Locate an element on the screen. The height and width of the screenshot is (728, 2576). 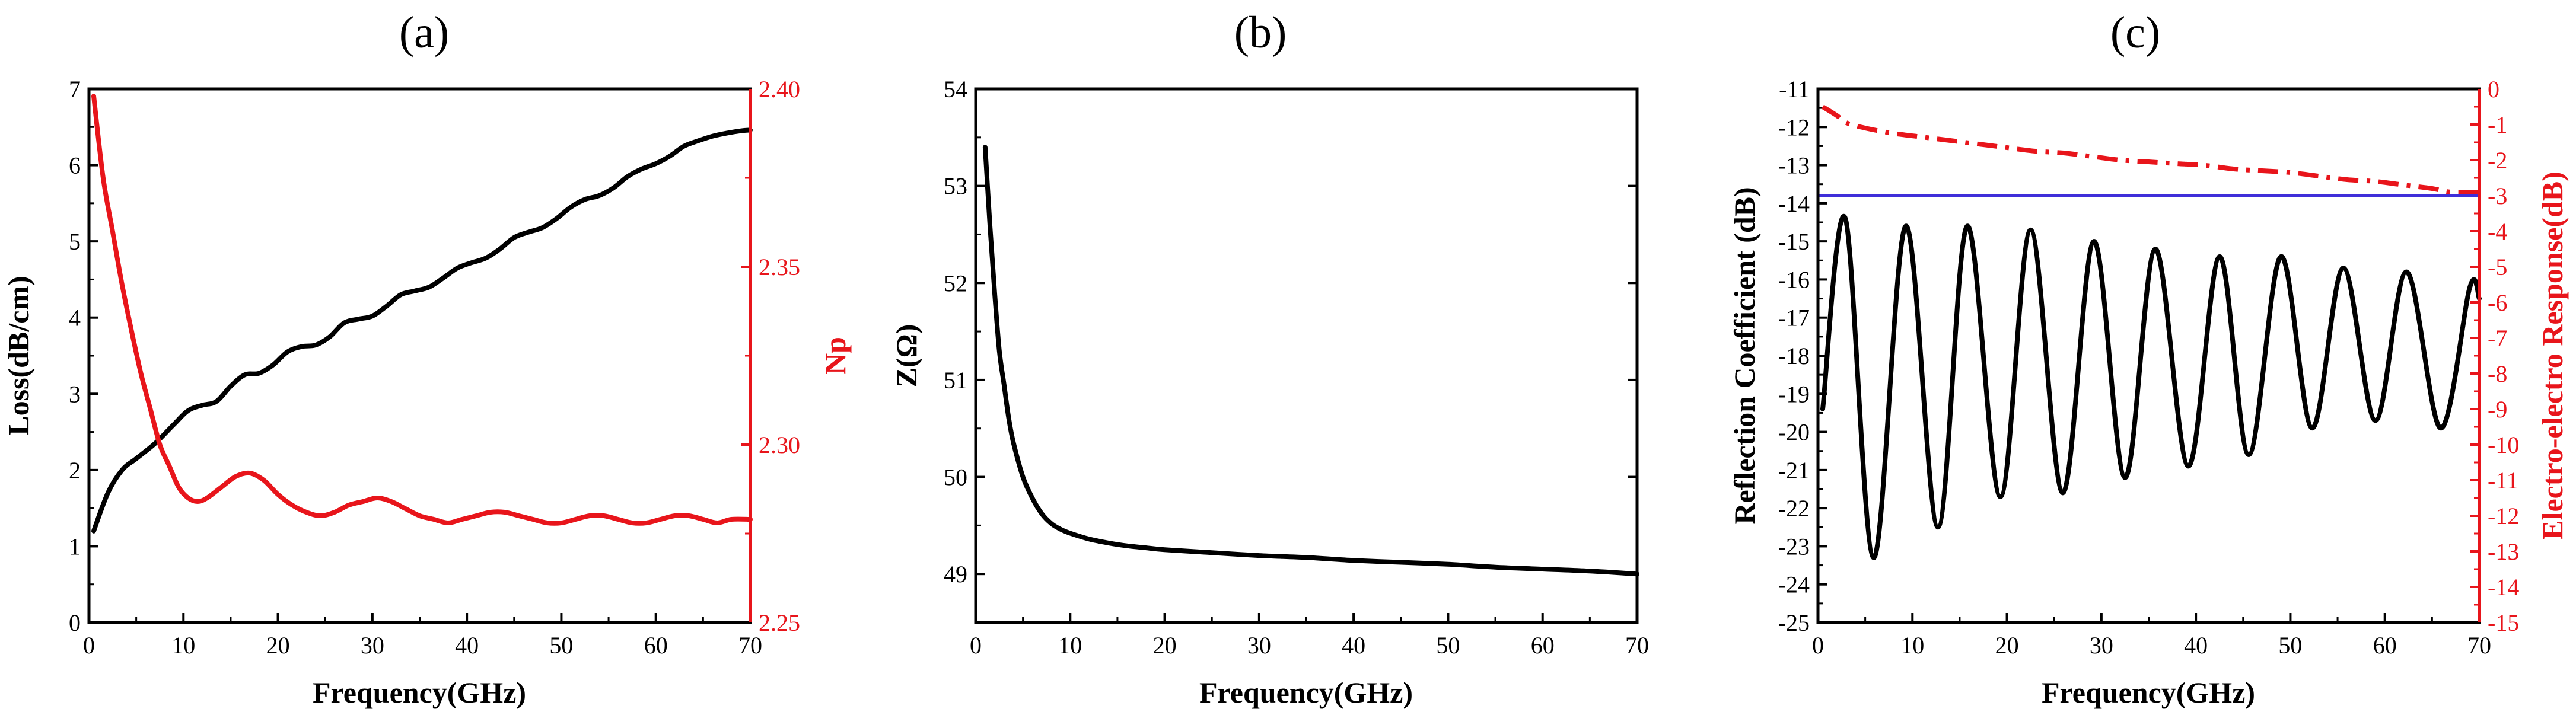
pb-xtick-label: 50 is located at coordinates (1448, 646).